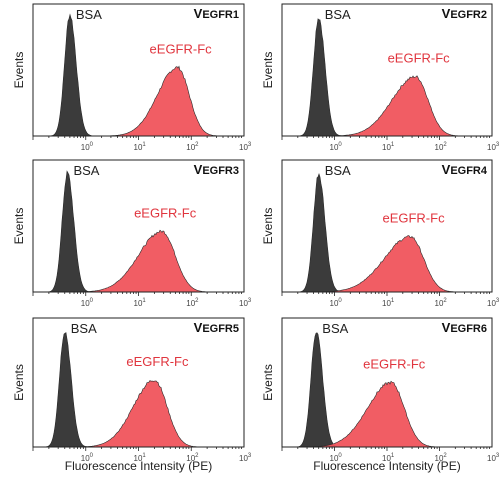  What do you see at coordinates (380, 233) in the screenshot?
I see `histogram-panel: BSA eEGFR-Fc 100 10¹ 10² 10³ VEGFR4 Events` at bounding box center [380, 233].